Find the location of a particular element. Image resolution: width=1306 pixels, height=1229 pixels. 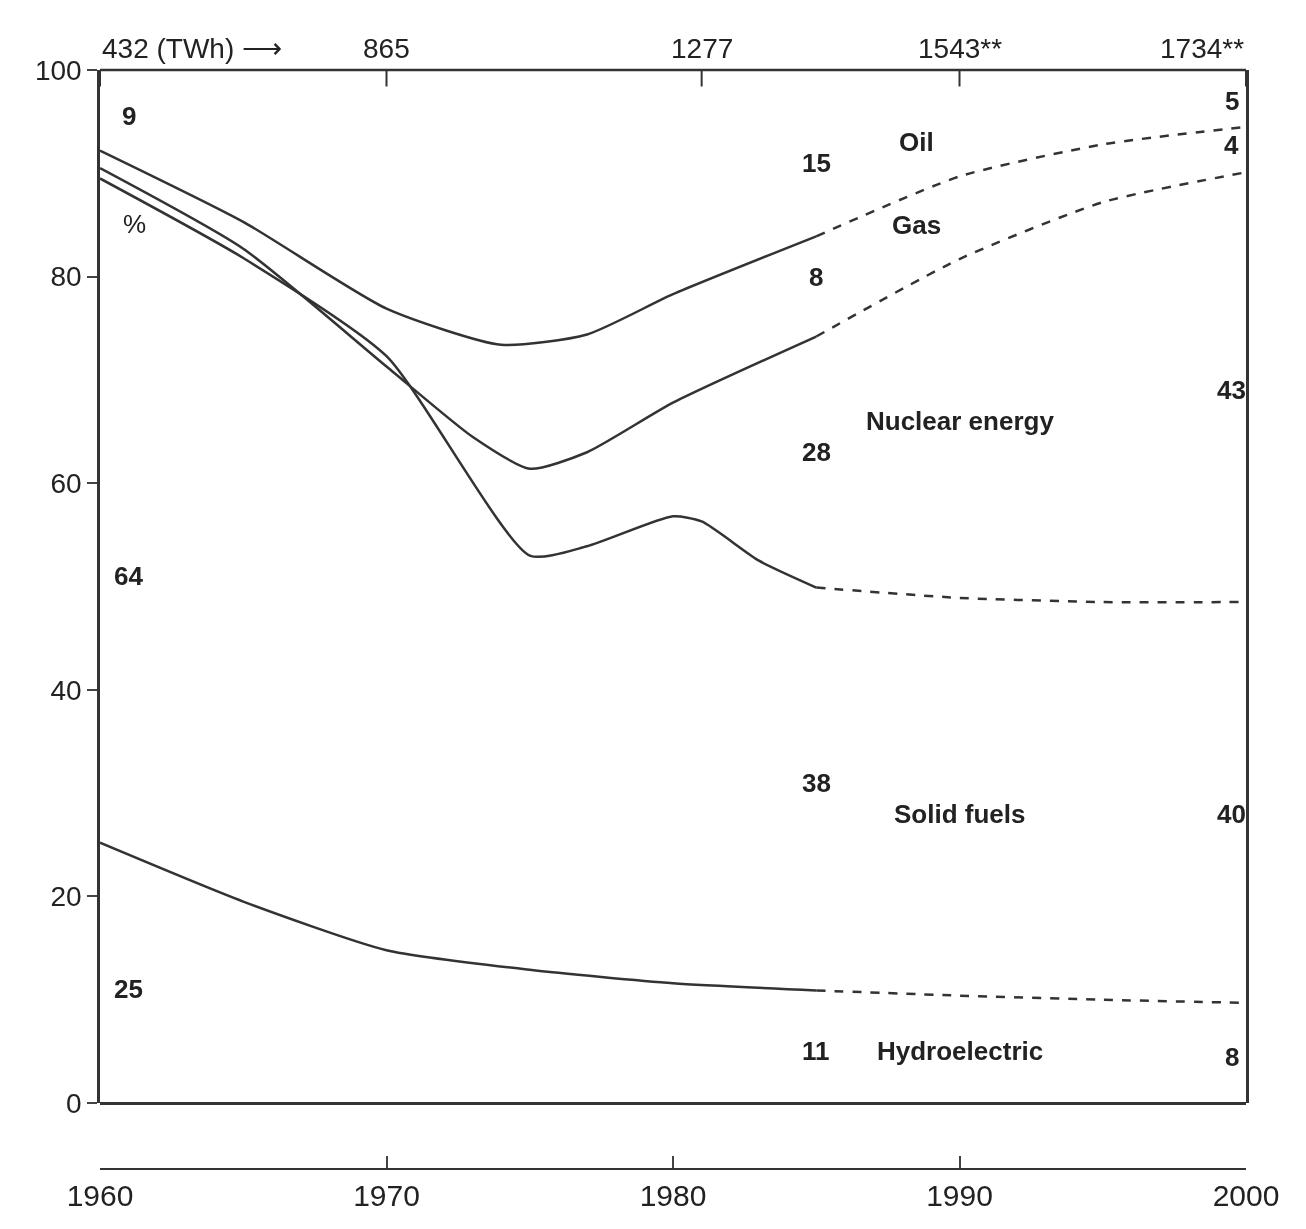

y-tick-label: 60 is located at coordinates (66, 484).